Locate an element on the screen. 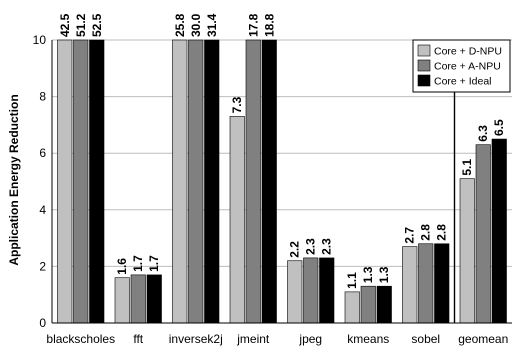  data-label: 1.1 is located at coordinates (352, 280).